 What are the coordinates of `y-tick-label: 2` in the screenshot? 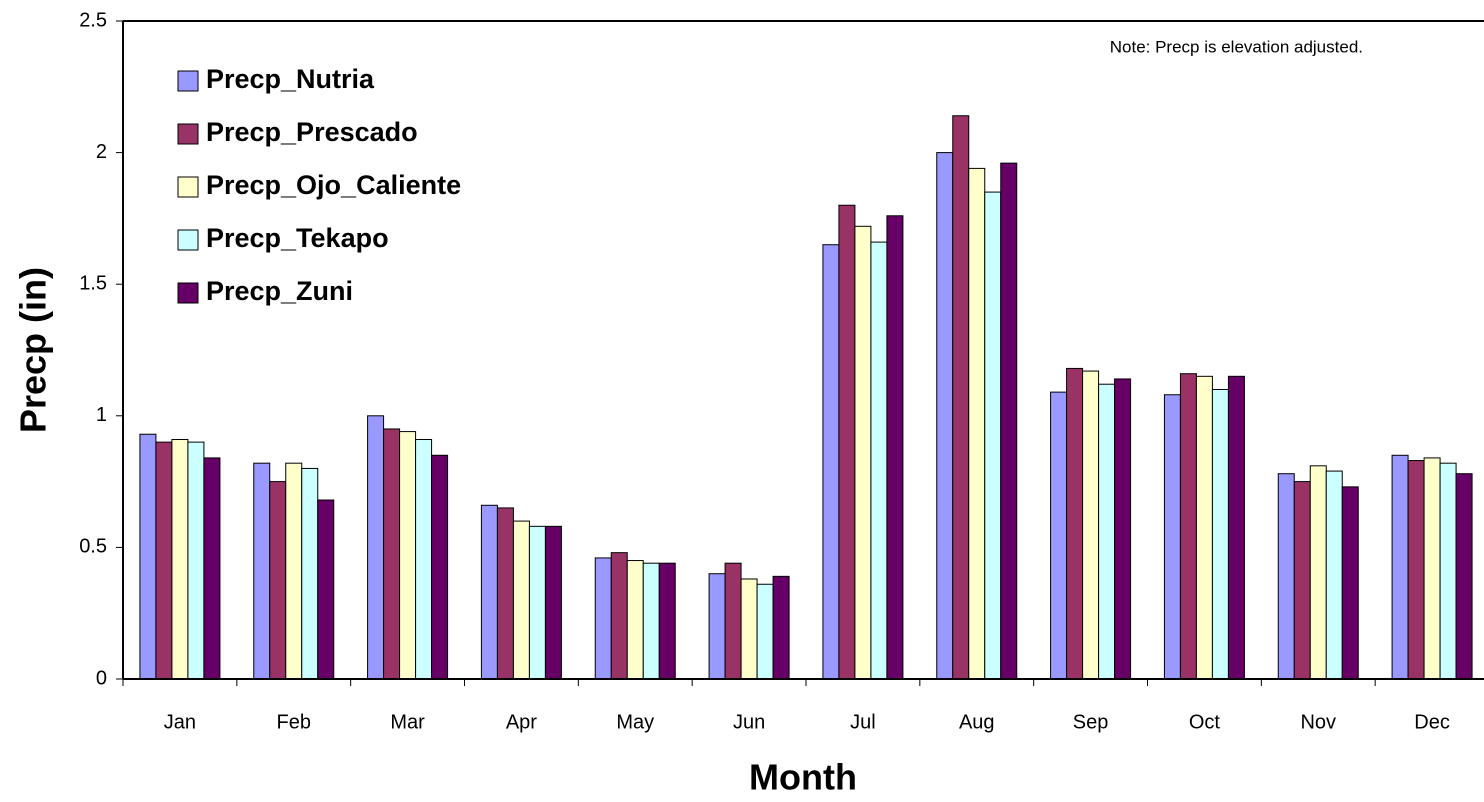 It's located at (101, 152).